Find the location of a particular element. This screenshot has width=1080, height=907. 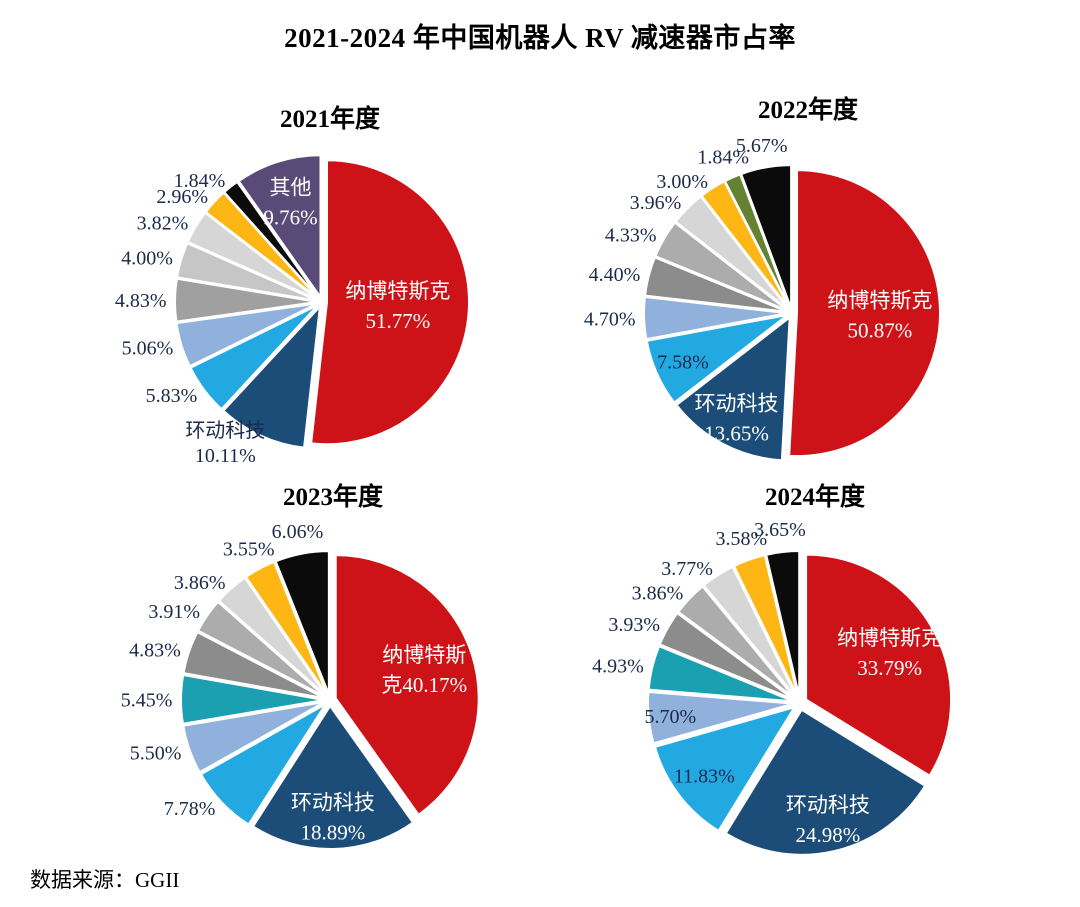

slice-label: 33.79% is located at coordinates (889, 668).